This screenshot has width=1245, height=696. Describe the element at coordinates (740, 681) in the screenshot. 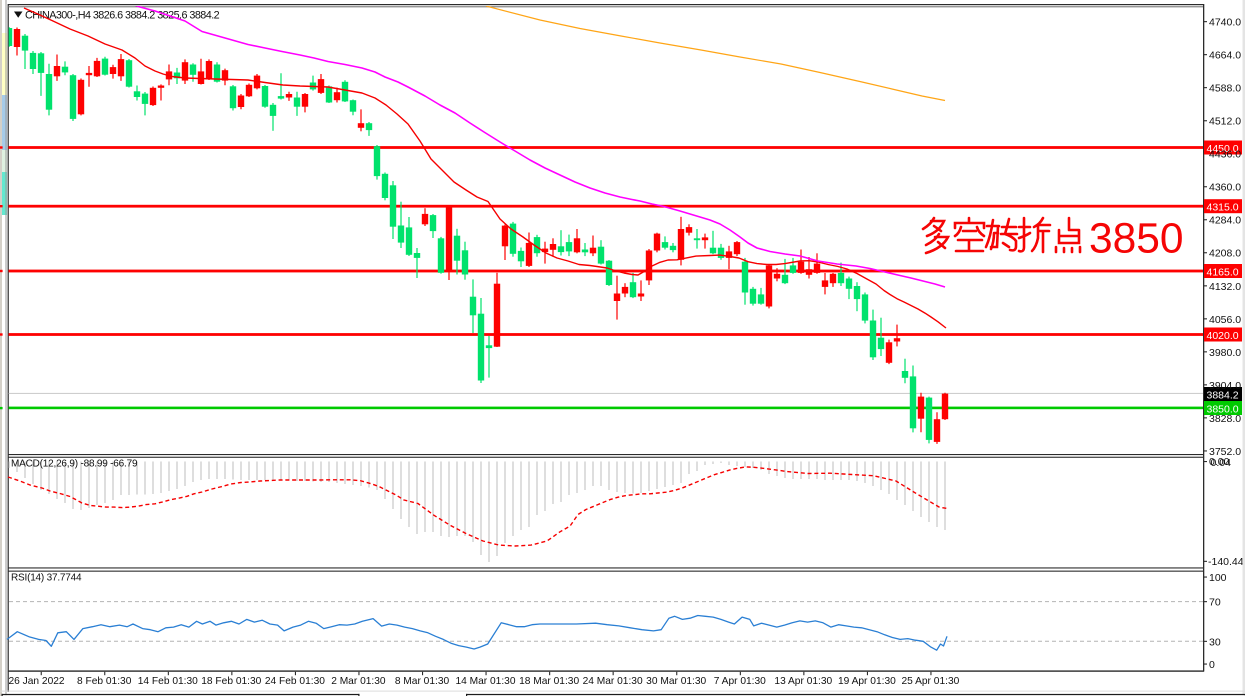

I see `svg-text: 7 Apr 01:30` at that location.